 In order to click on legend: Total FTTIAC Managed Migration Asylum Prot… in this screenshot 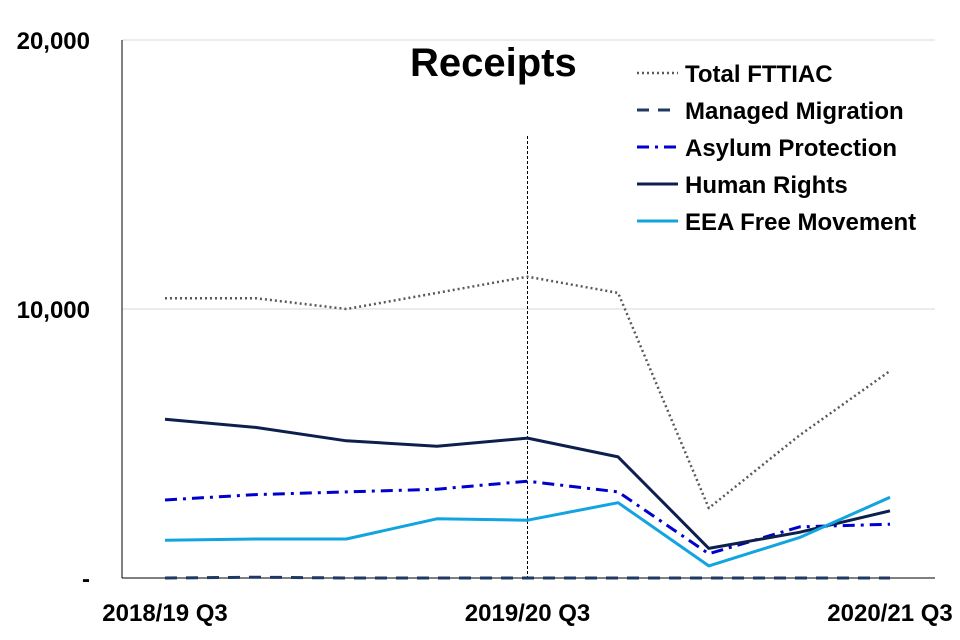, I will do `click(776, 148)`.